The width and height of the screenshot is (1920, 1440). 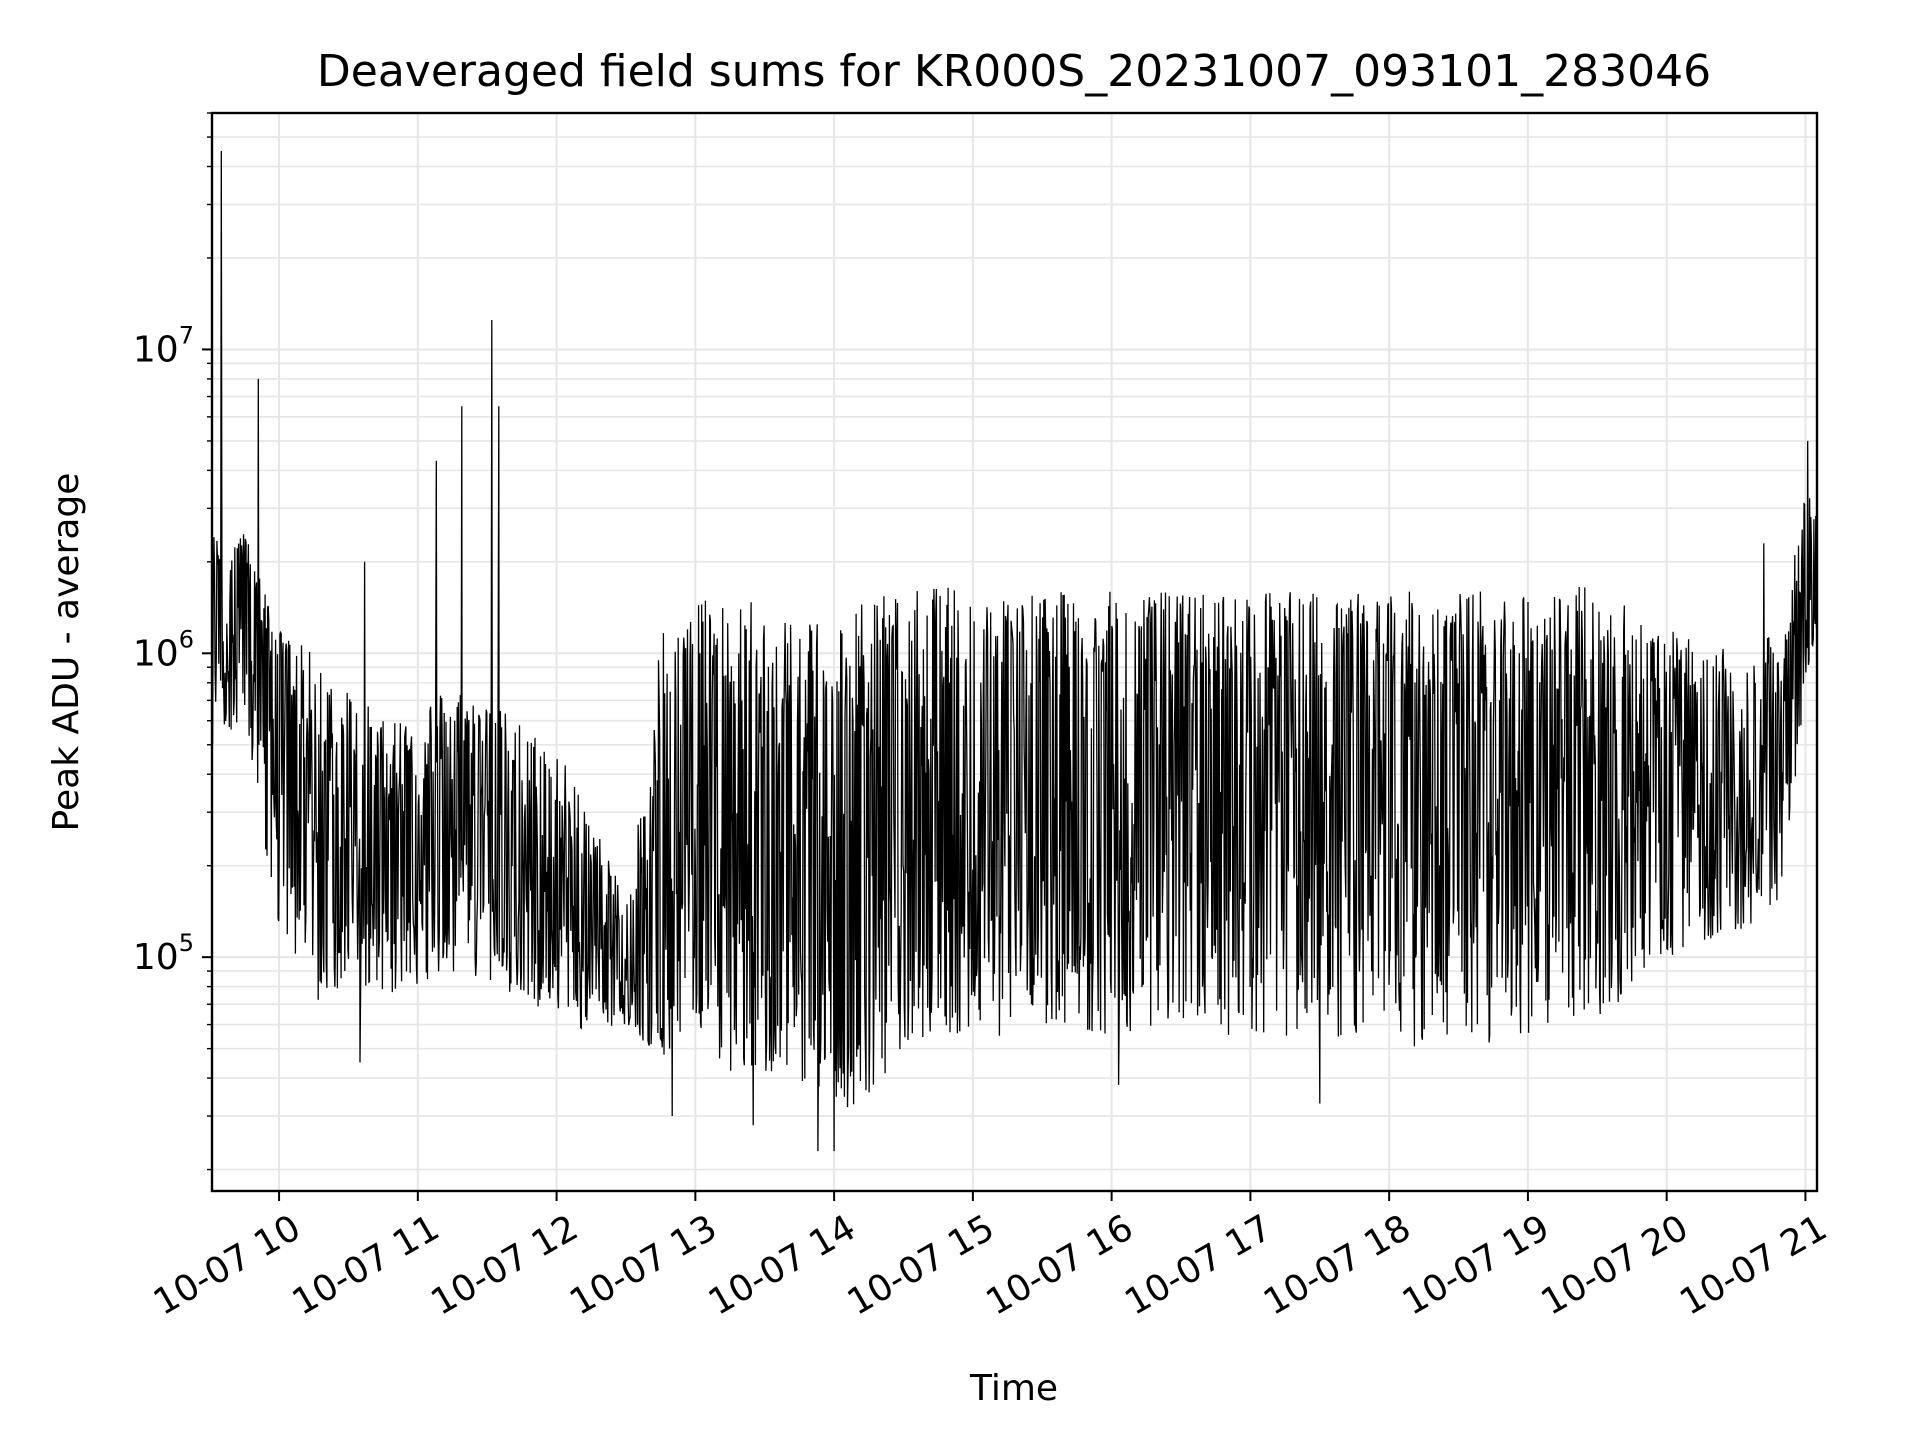 I want to click on y-tick-label: 10⁷, so click(x=163, y=345).